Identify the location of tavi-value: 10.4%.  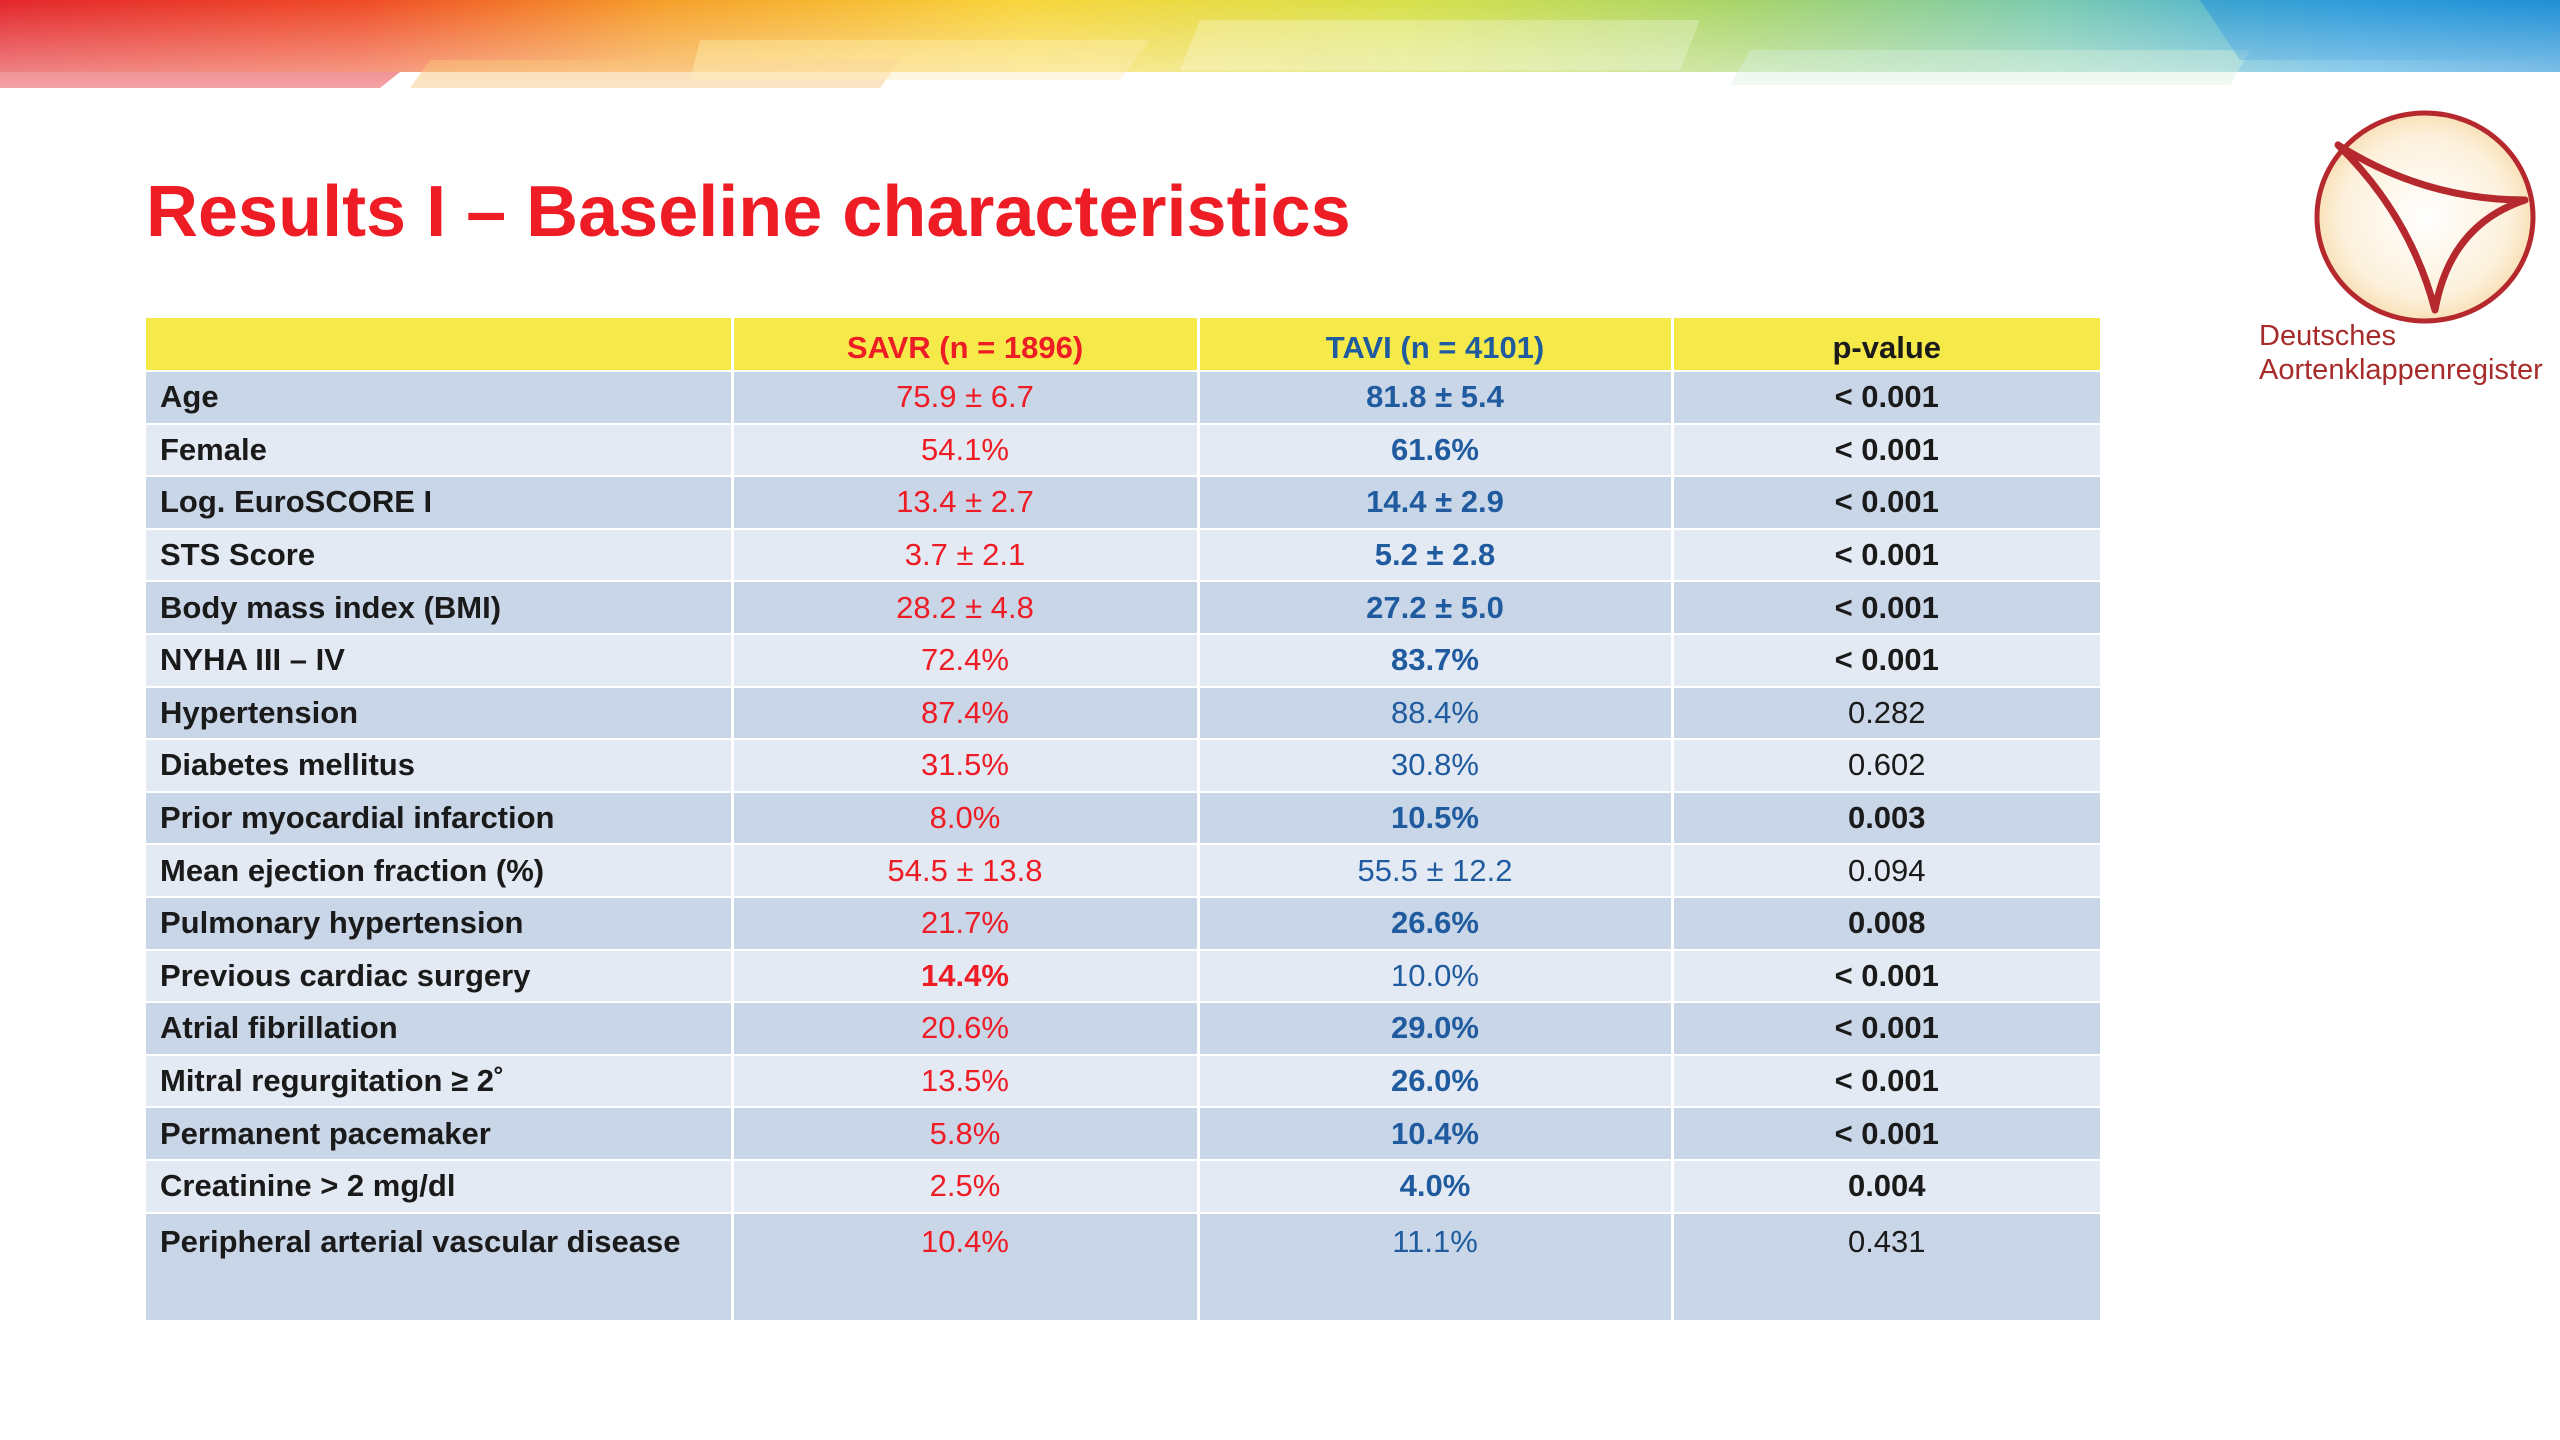
(1436, 1134).